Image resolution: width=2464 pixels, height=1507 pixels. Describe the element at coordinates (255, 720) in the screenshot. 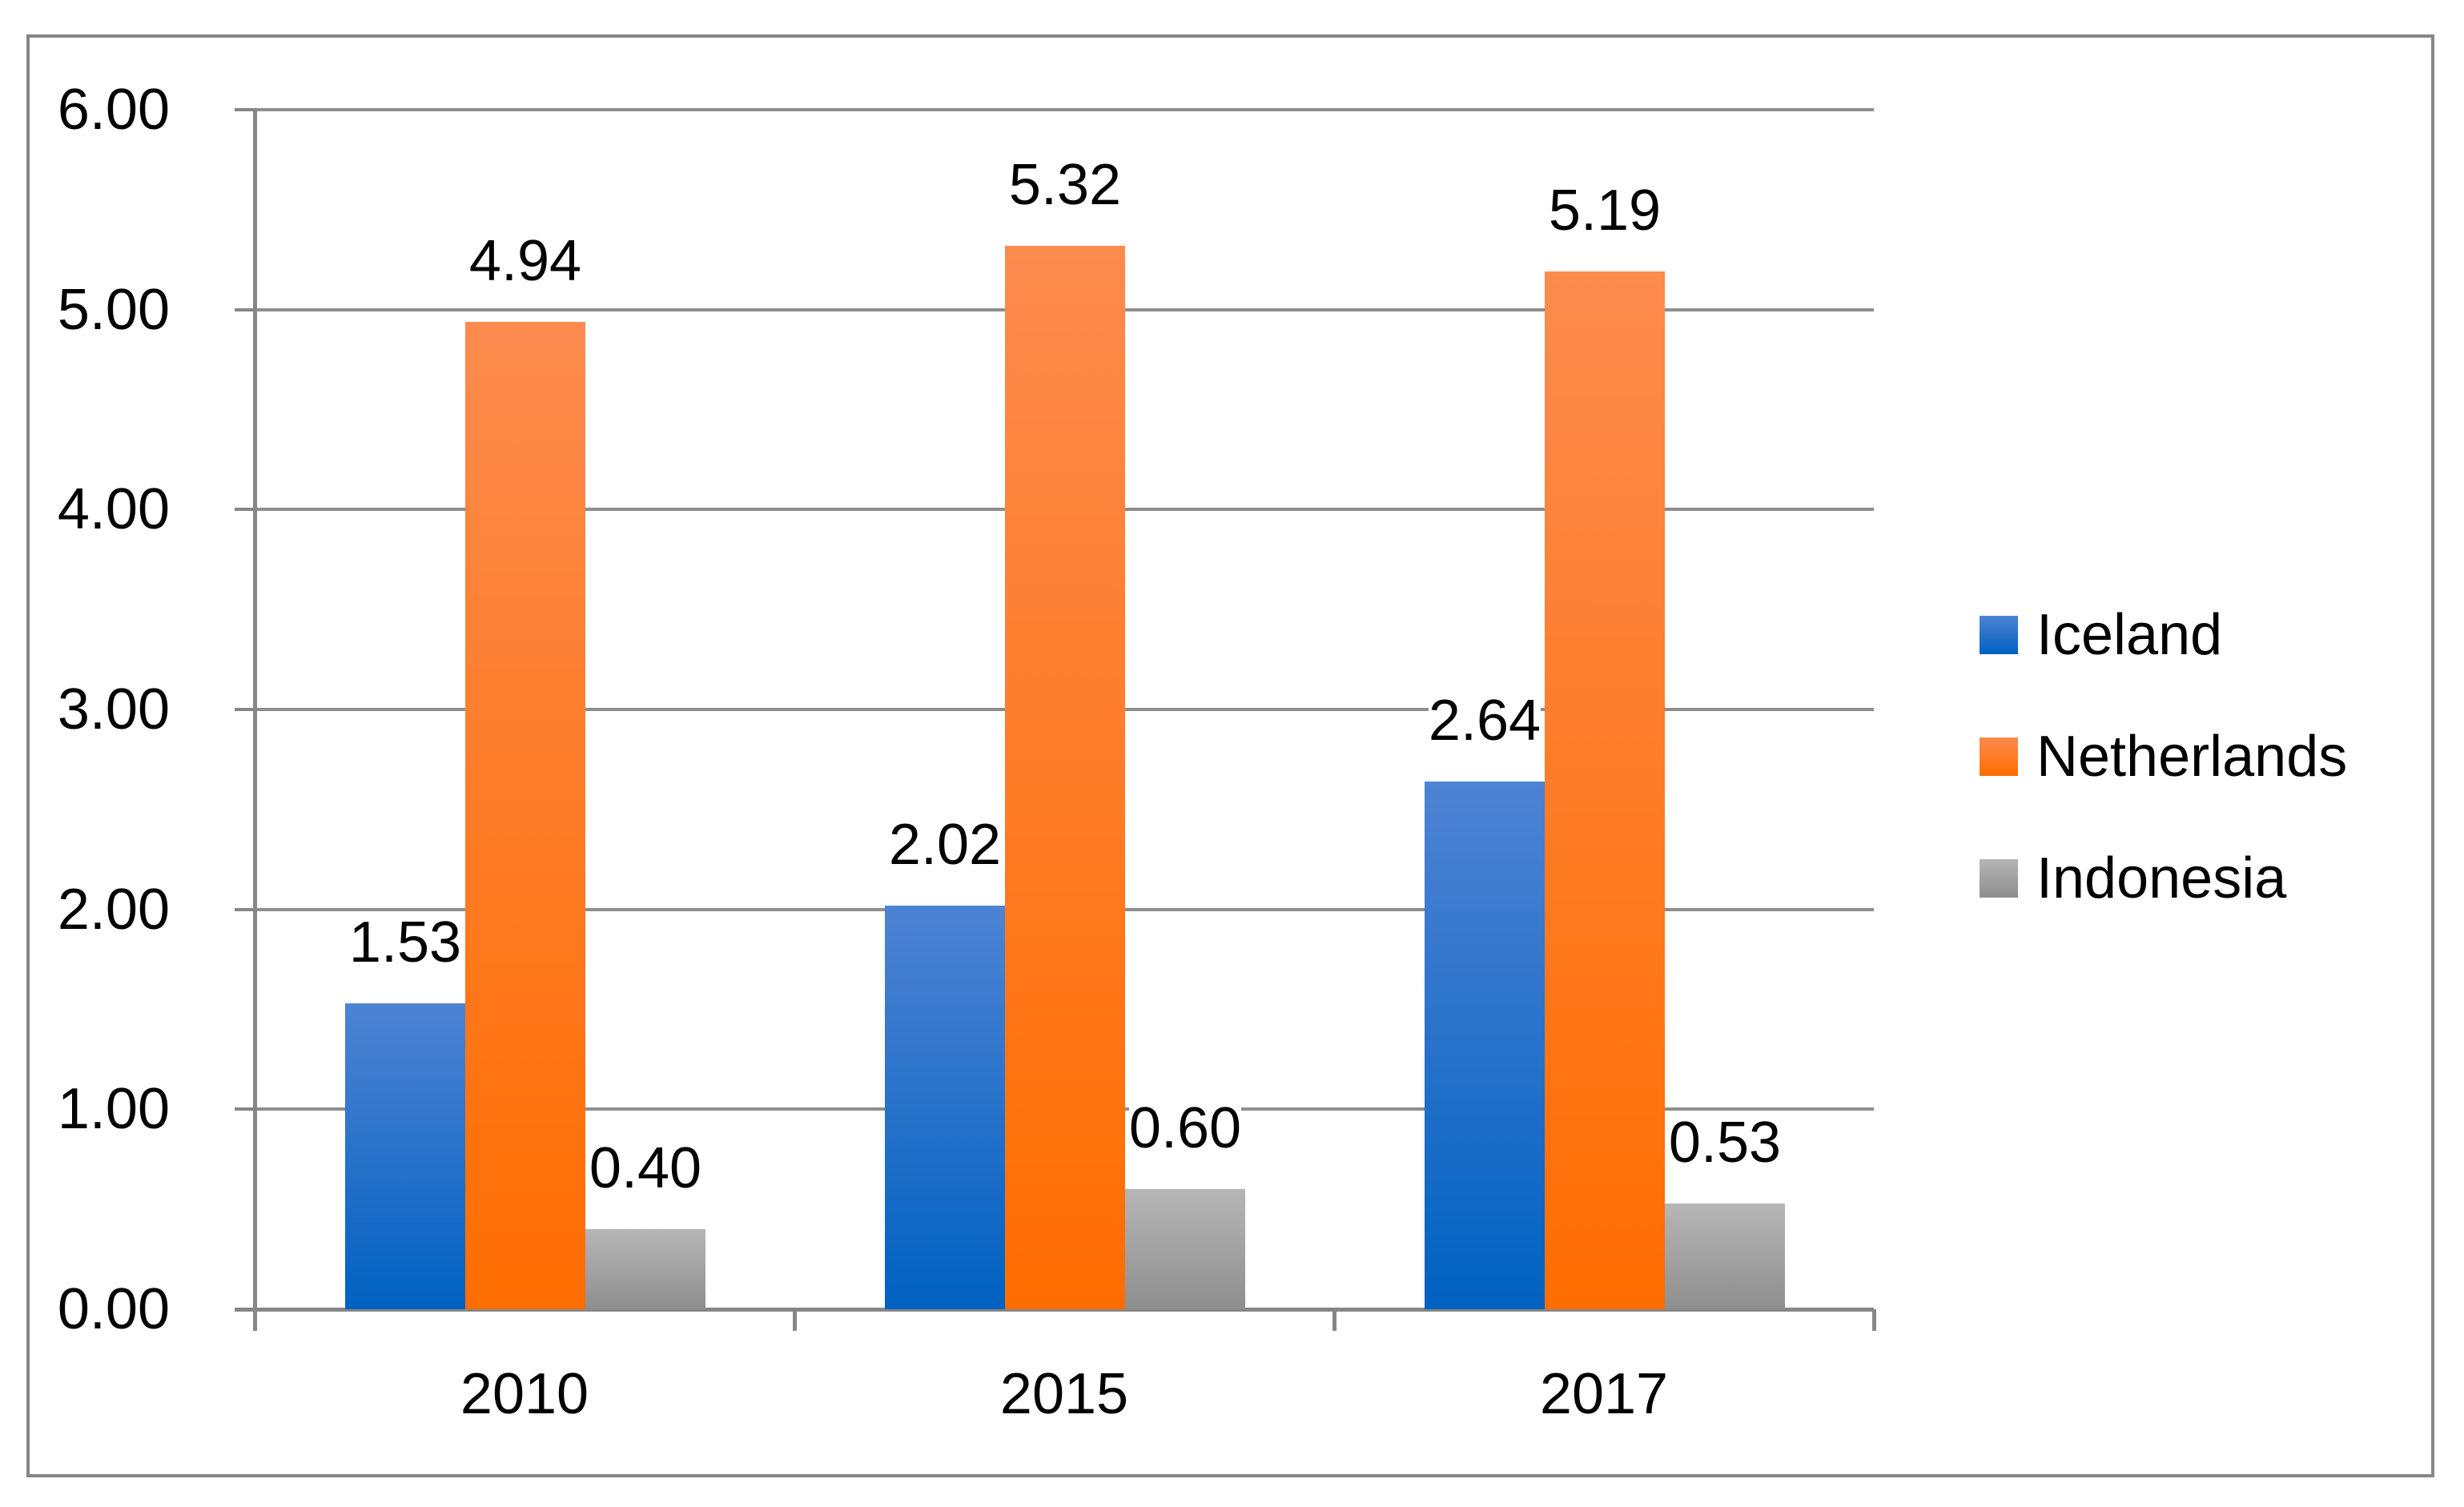

I see `y-axis-line` at that location.